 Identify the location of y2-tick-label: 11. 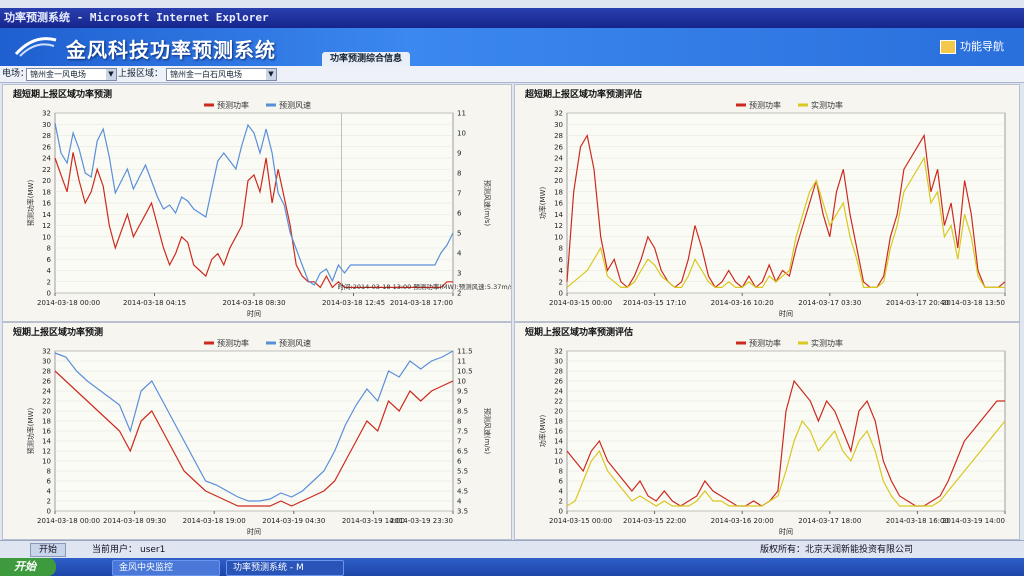
(461, 362).